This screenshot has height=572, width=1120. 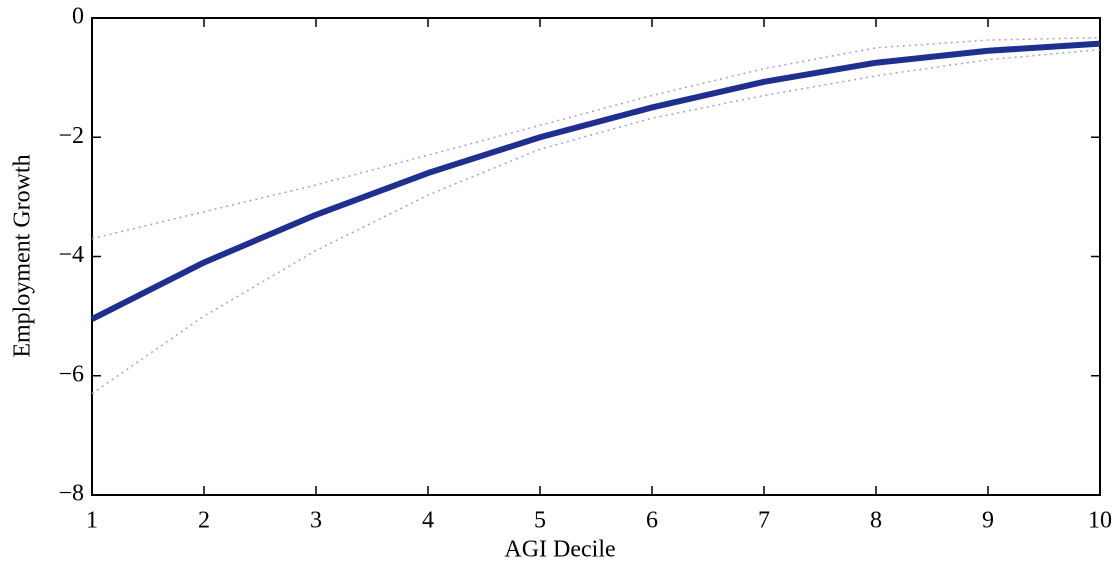 I want to click on x-tick-label: 2, so click(x=204, y=521).